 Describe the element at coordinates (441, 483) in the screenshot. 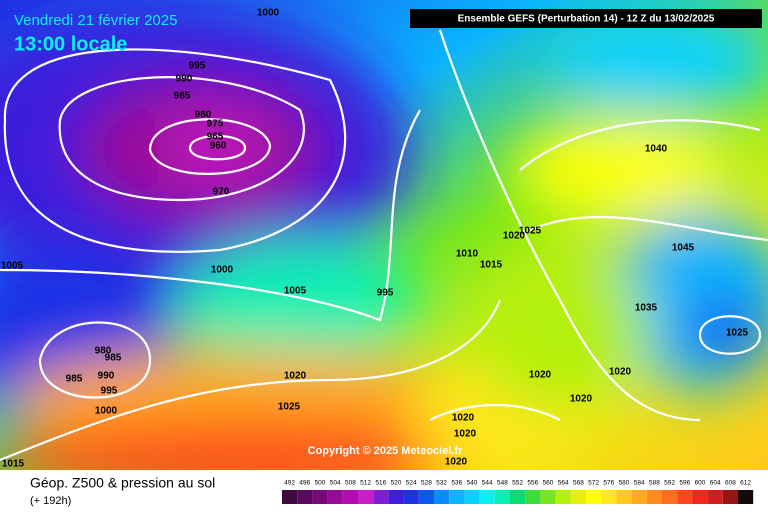

I see `scale-label: 532` at that location.